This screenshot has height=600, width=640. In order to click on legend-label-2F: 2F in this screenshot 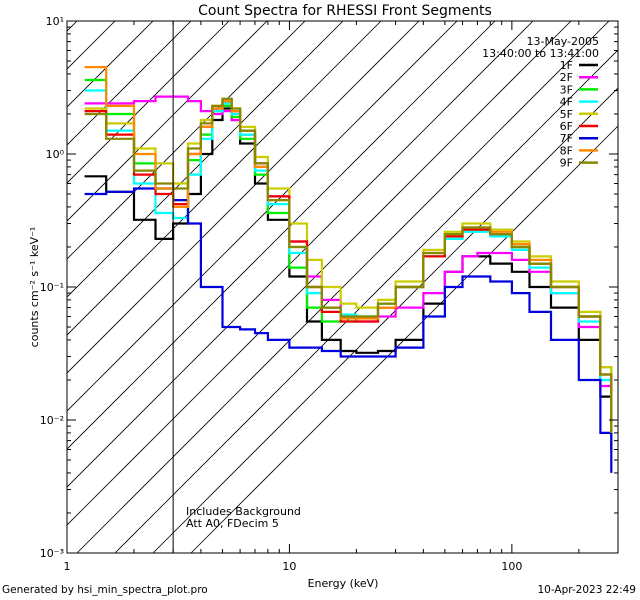, I will do `click(566, 77)`.